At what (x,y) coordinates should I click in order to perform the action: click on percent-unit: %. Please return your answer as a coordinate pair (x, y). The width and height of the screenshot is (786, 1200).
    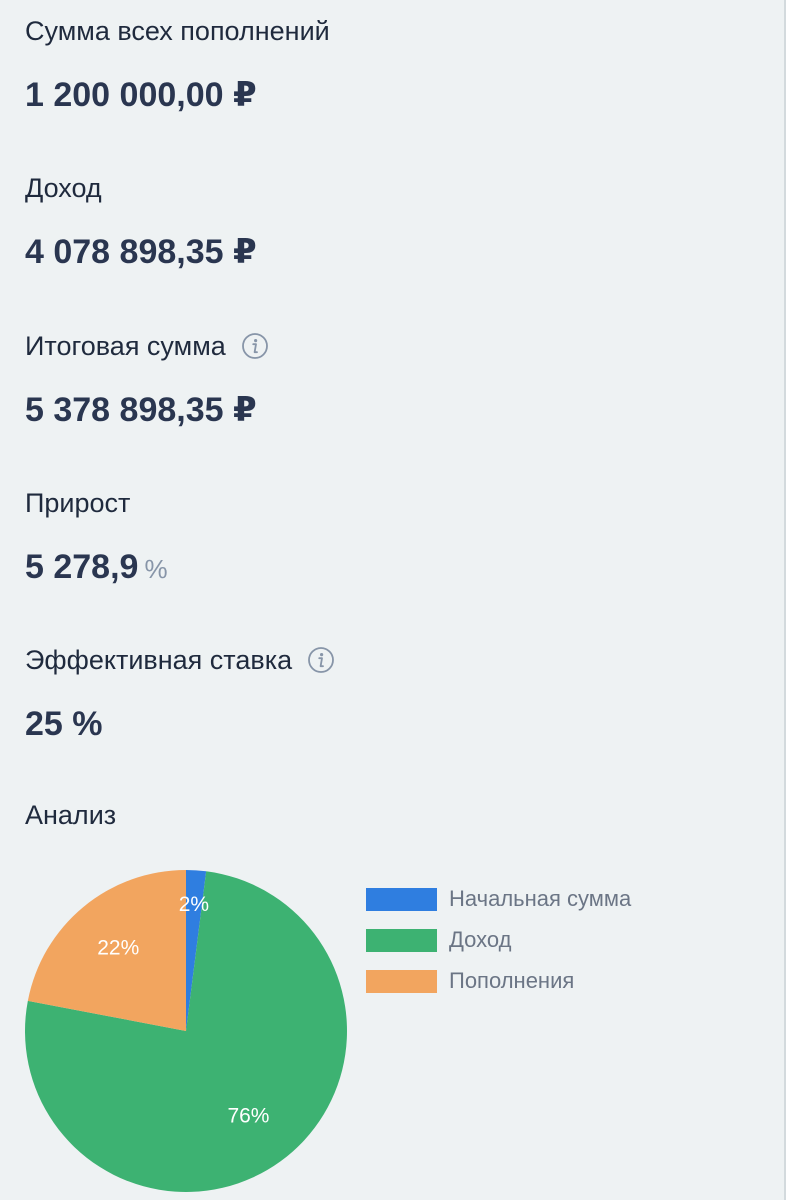
    Looking at the image, I should click on (156, 569).